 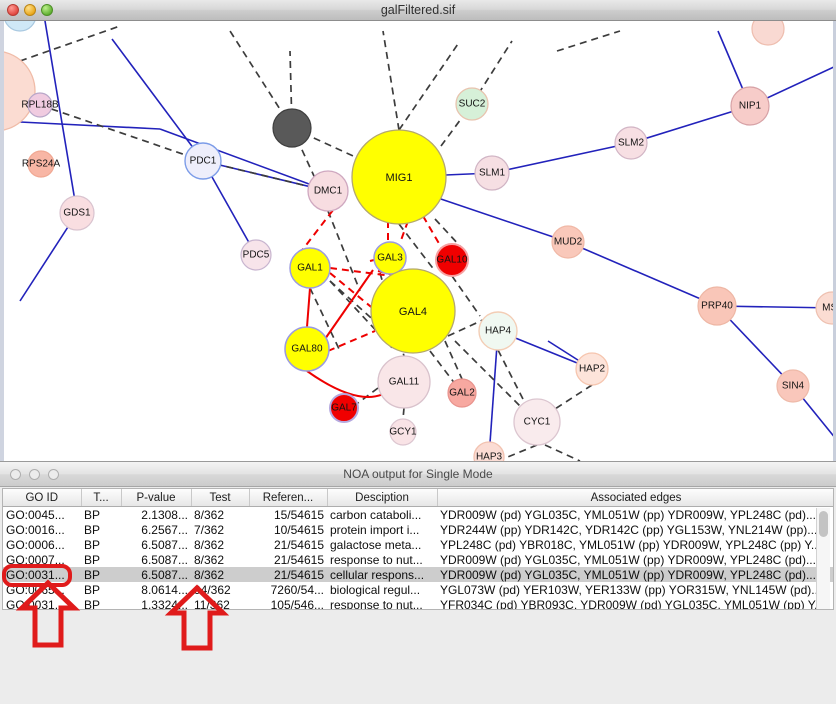 I want to click on node-SLM1, so click(x=492, y=173).